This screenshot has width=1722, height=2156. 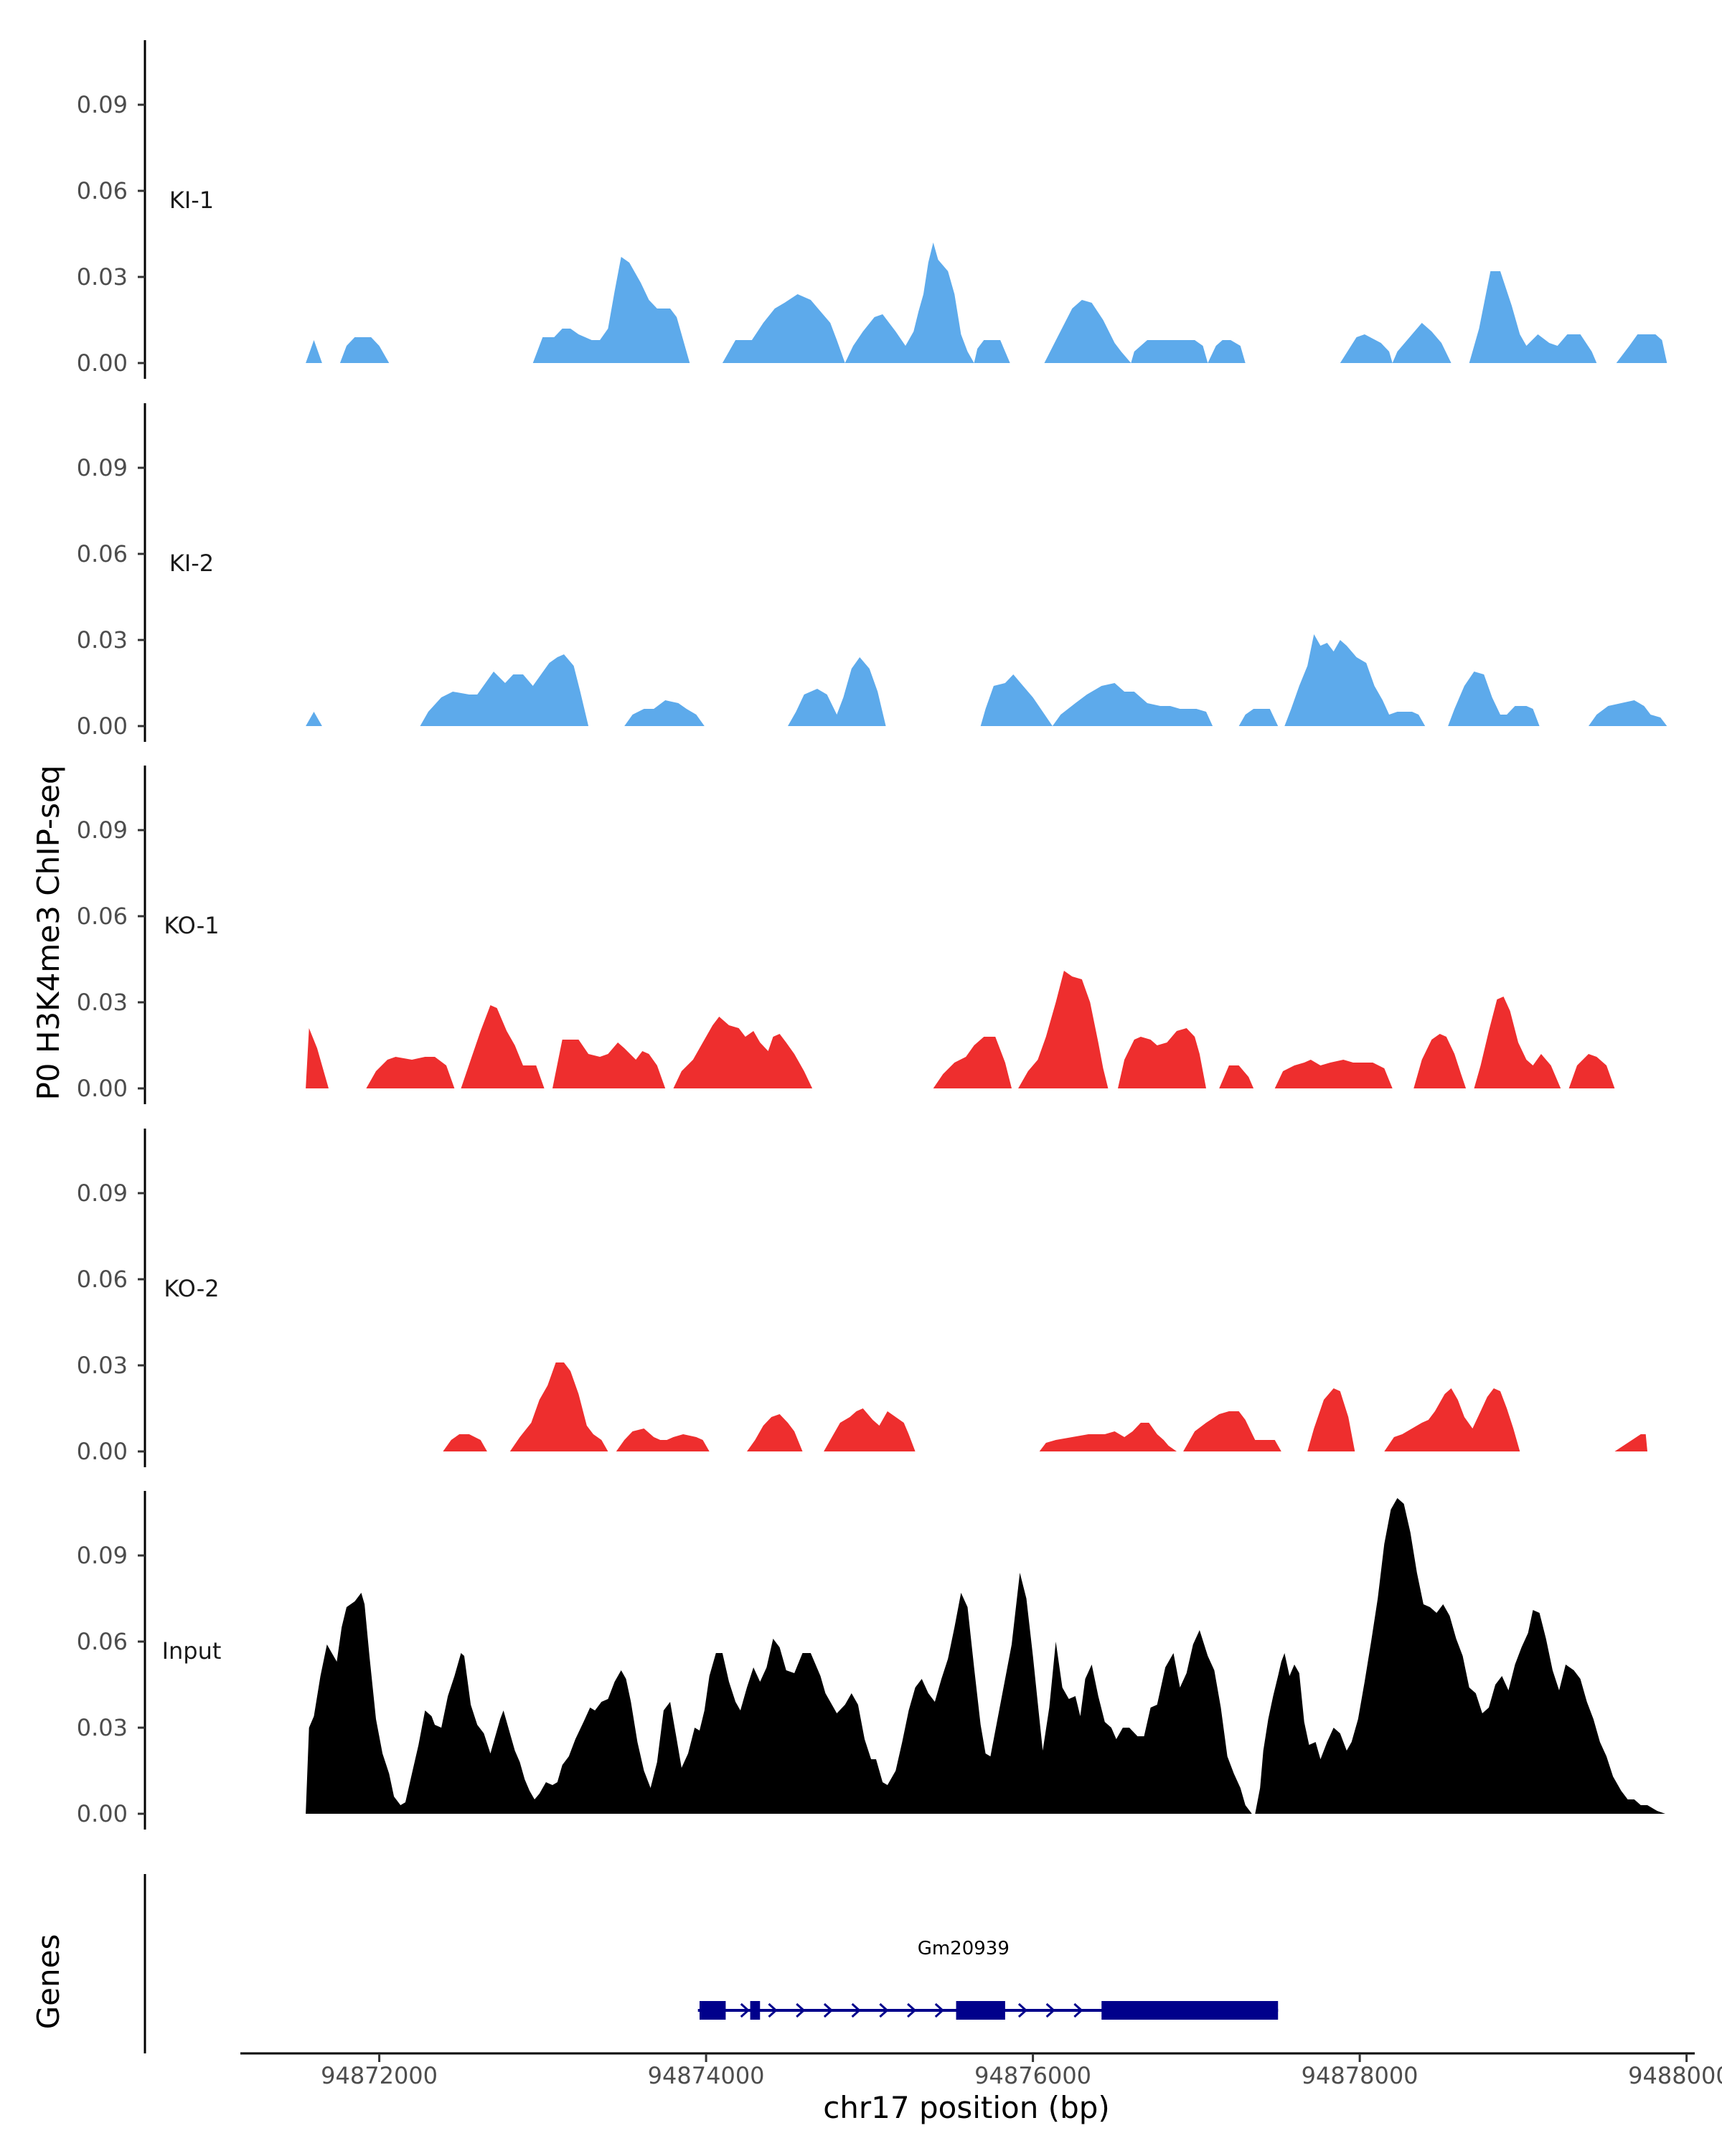 I want to click on x-tick-label: 94880000, so click(x=1675, y=2075).